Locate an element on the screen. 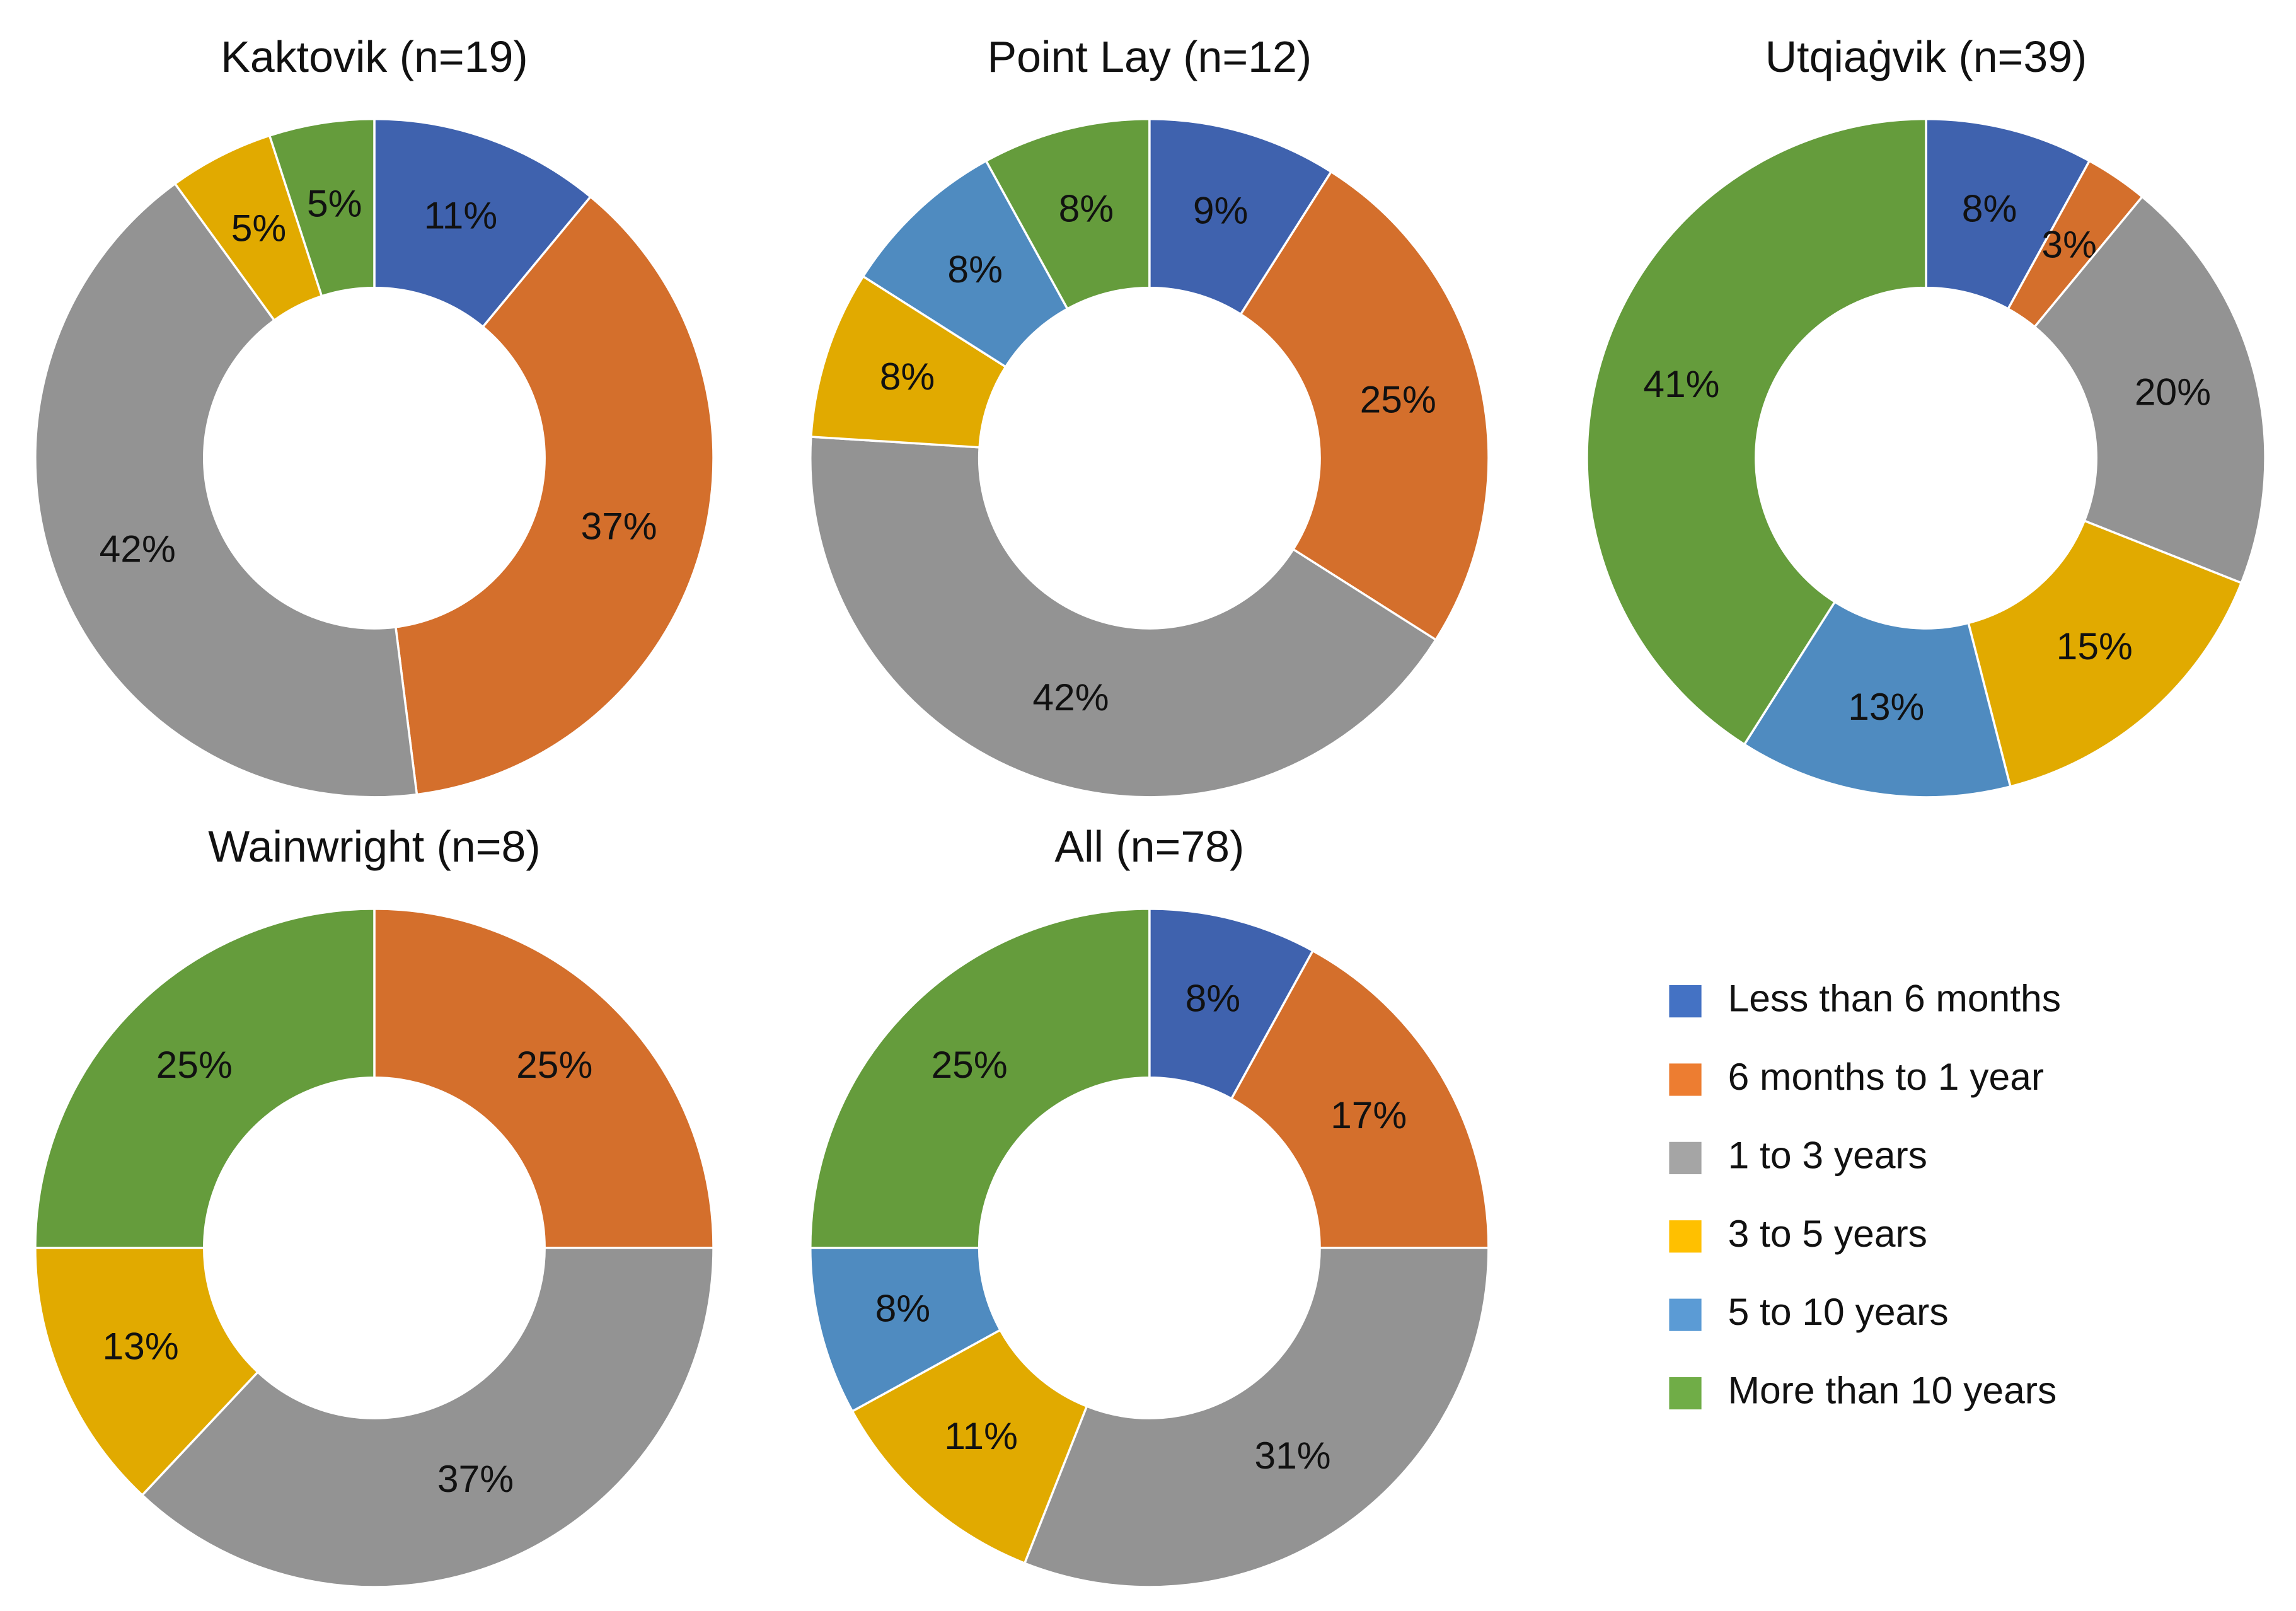  data-label: 9% is located at coordinates (1221, 211).